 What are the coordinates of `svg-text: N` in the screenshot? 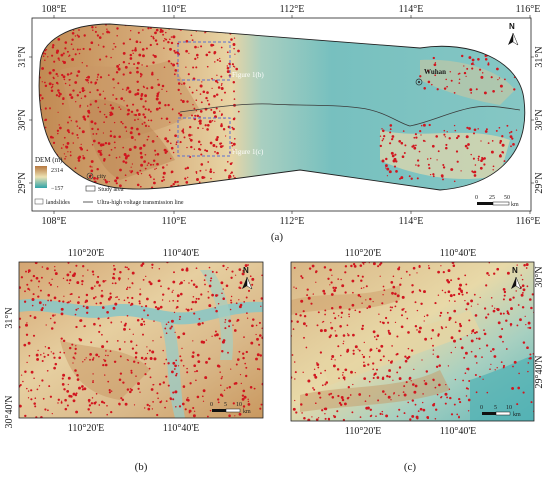 It's located at (515, 270).